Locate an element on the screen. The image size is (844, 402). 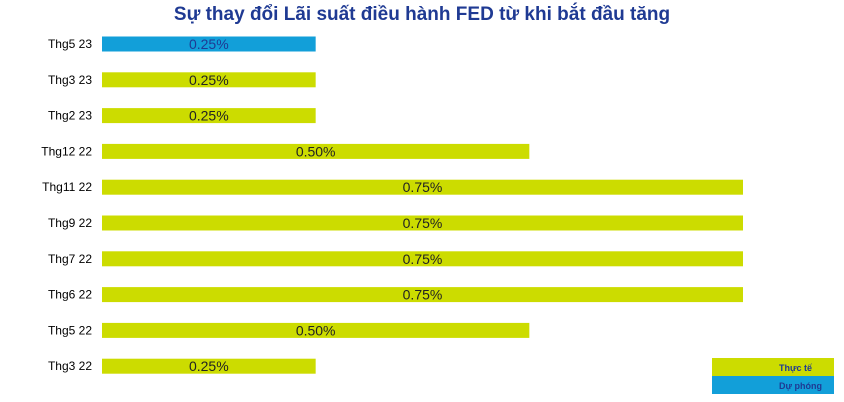
category-label: Thg5 22 is located at coordinates (70, 330).